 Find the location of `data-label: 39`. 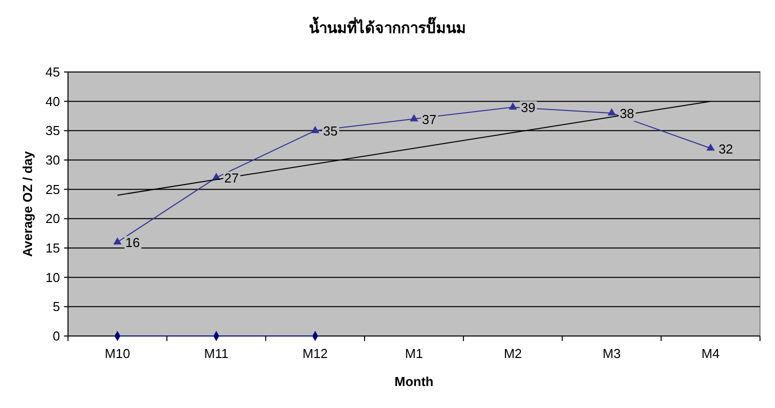

data-label: 39 is located at coordinates (528, 108).